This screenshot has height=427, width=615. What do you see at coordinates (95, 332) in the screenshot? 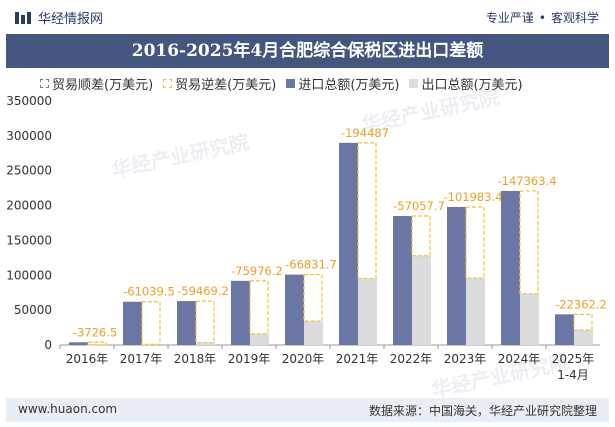
I see `data-label: -3726.5` at bounding box center [95, 332].